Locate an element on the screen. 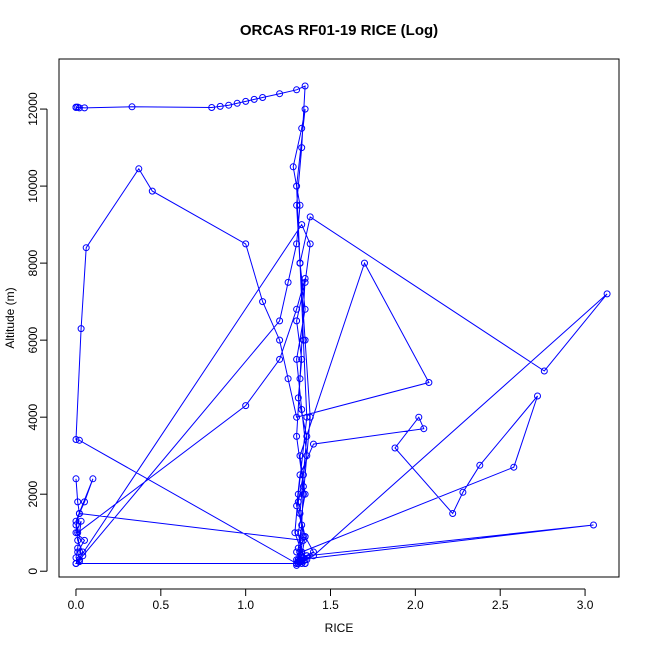 This screenshot has height=650, width=650. y-axis-label: Altitude (m) is located at coordinates (10, 317).